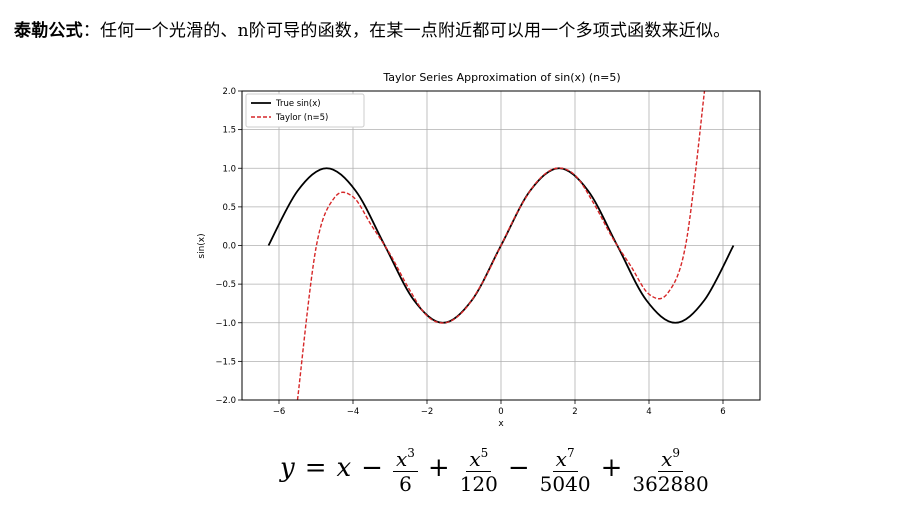  Describe the element at coordinates (570, 452) in the screenshot. I see `term-x7-exp: 7` at that location.